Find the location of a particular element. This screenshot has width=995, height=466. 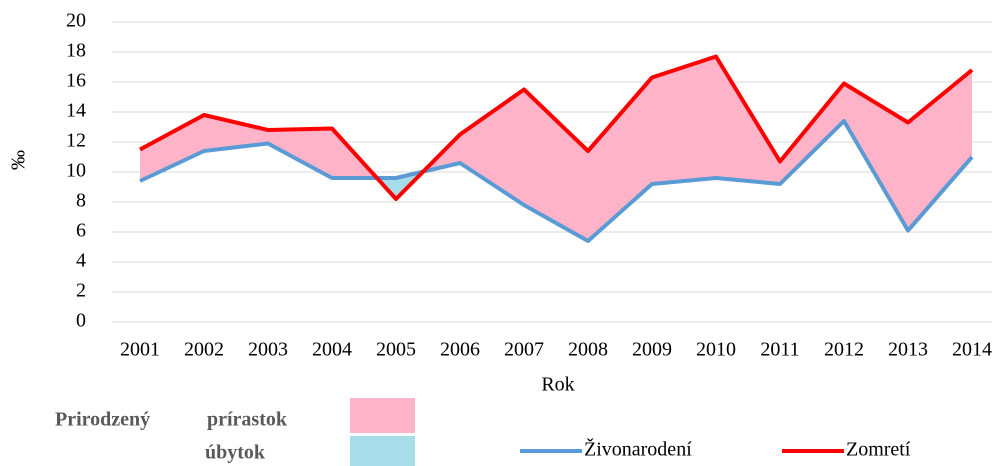

fill-legend-label: prírastok is located at coordinates (247, 420).